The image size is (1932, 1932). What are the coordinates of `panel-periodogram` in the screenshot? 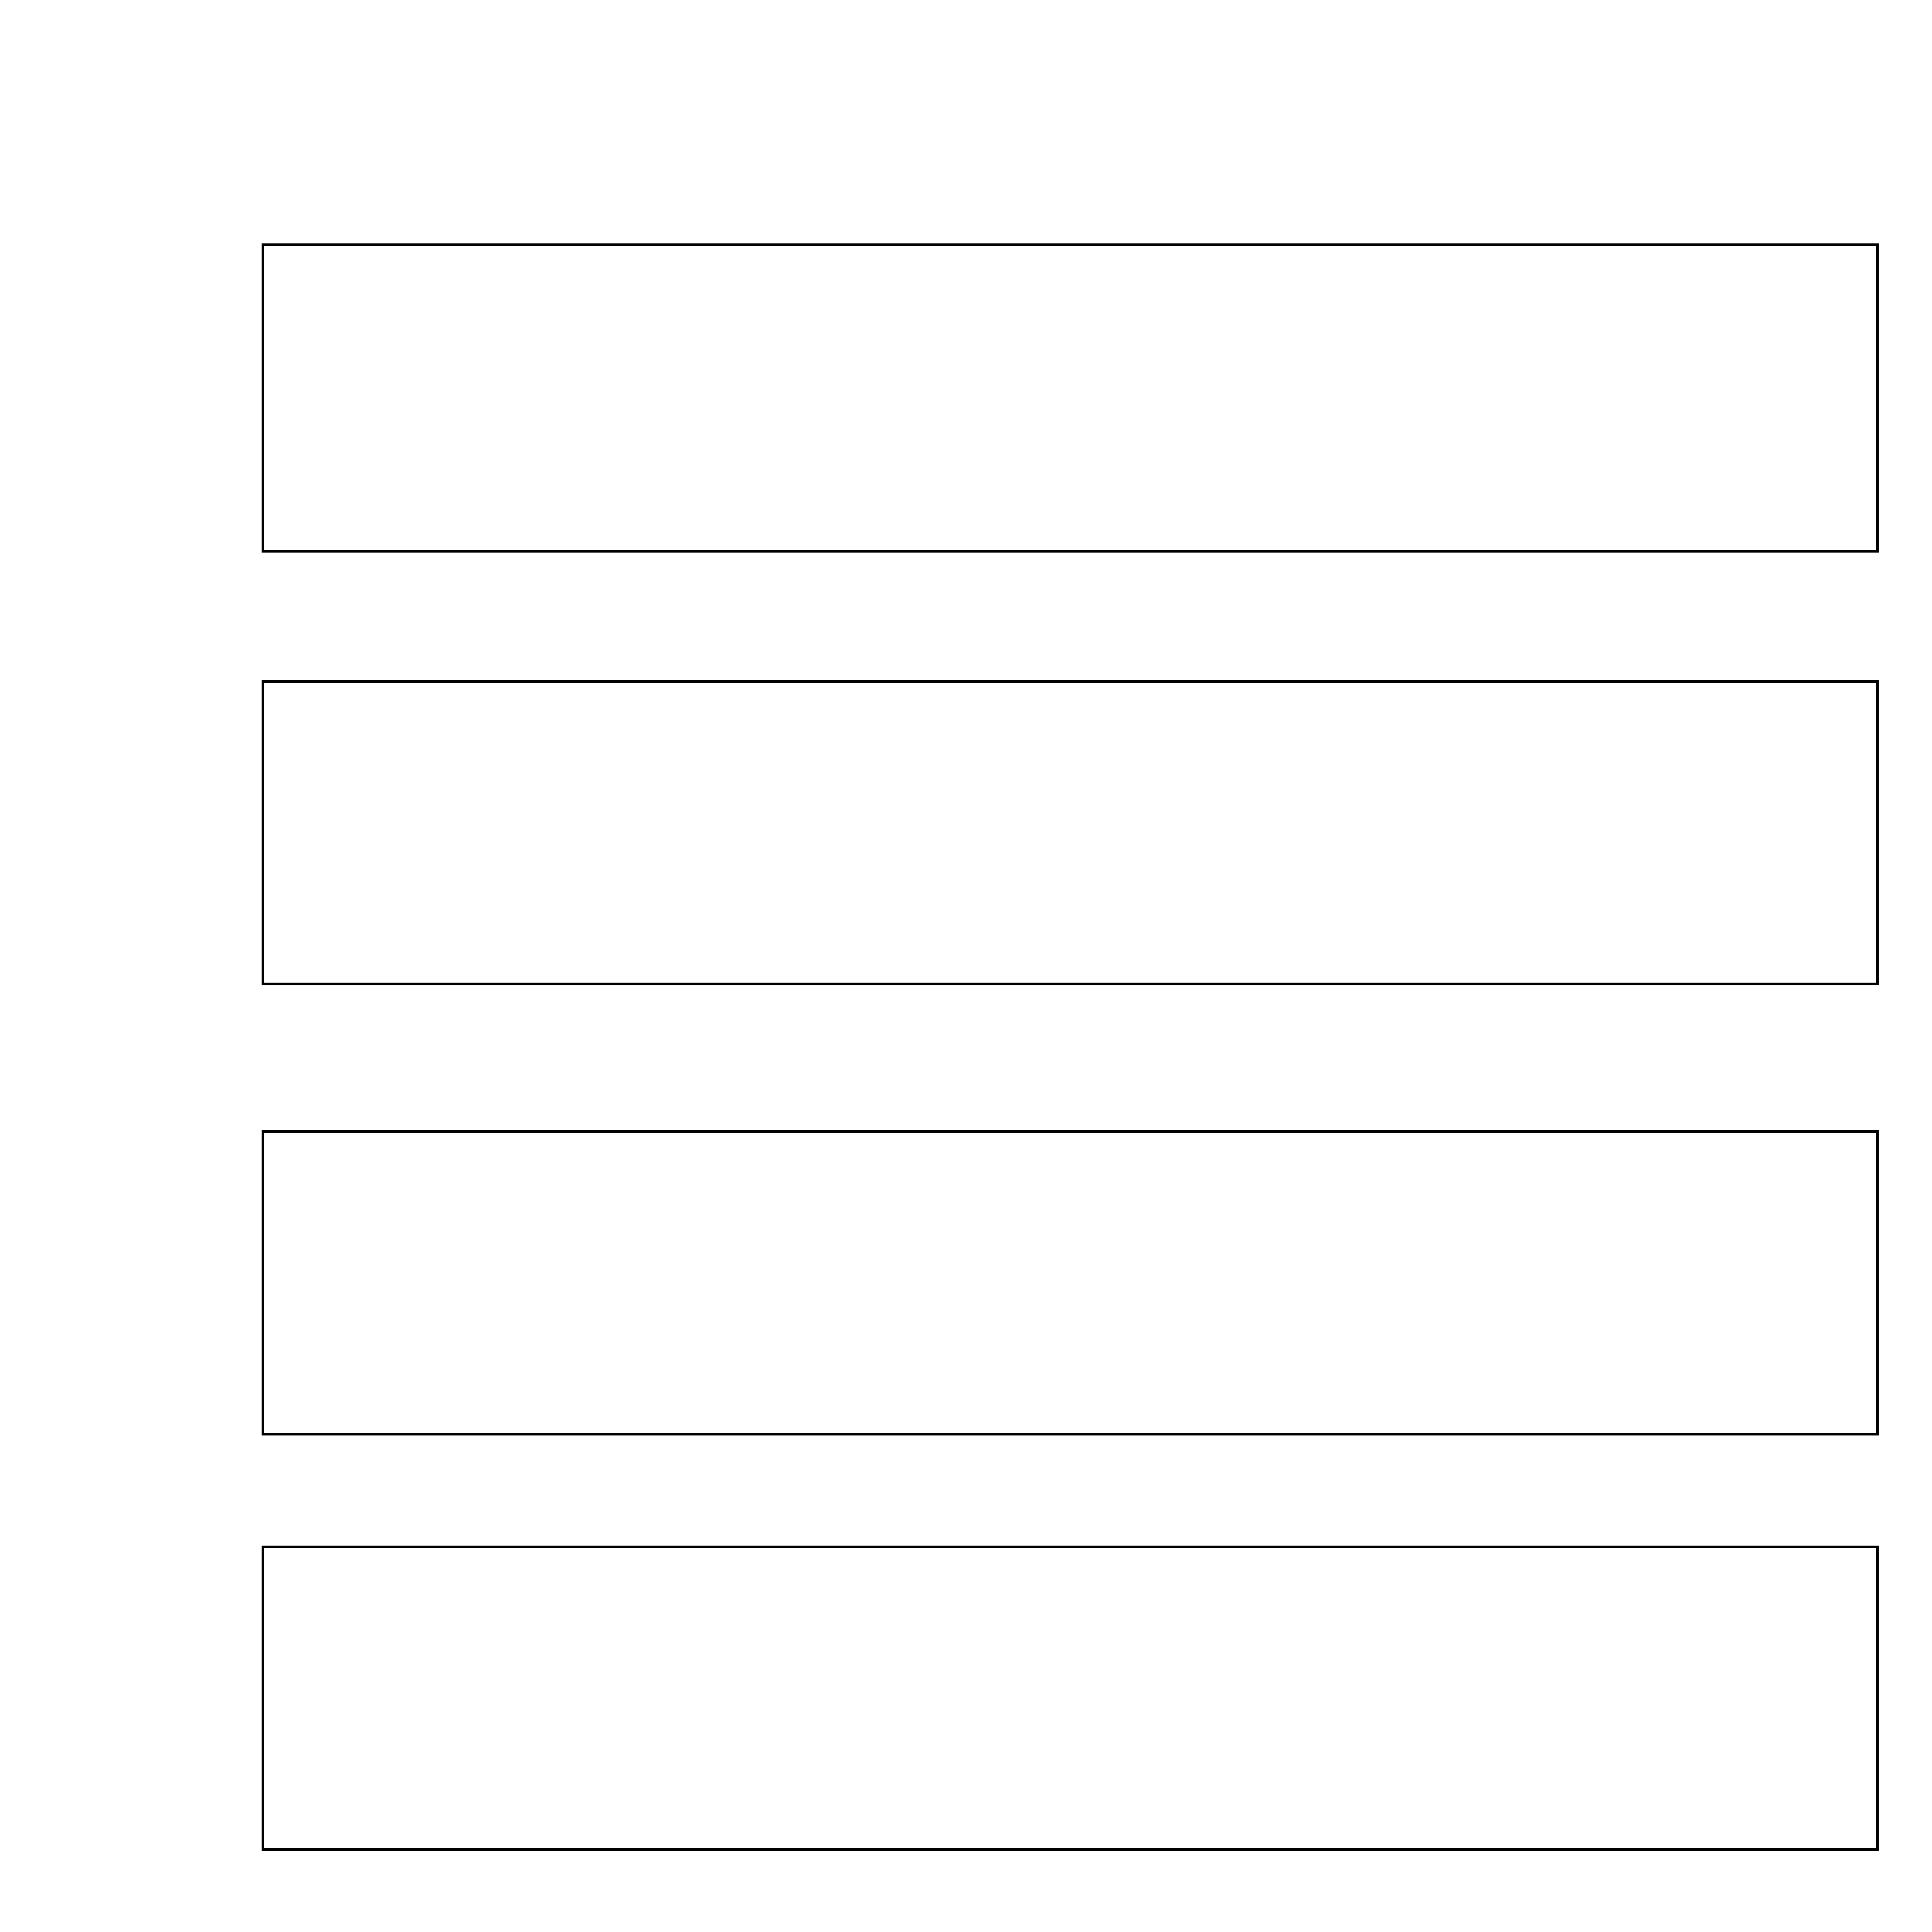 It's located at (1070, 833).